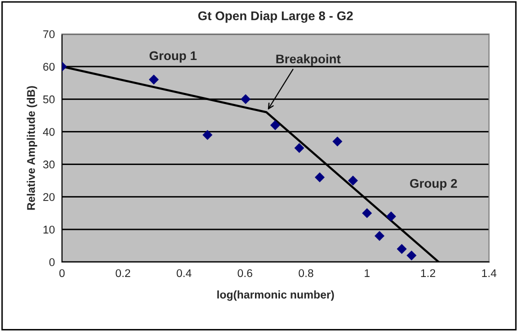  Describe the element at coordinates (245, 273) in the screenshot. I see `x-tick-label: 0.6` at that location.